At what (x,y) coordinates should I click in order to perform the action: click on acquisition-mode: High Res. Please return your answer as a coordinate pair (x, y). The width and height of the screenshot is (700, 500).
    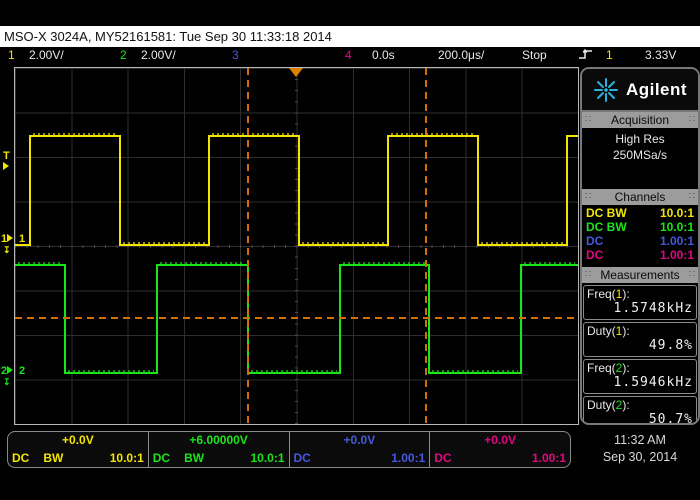
    Looking at the image, I should click on (640, 139).